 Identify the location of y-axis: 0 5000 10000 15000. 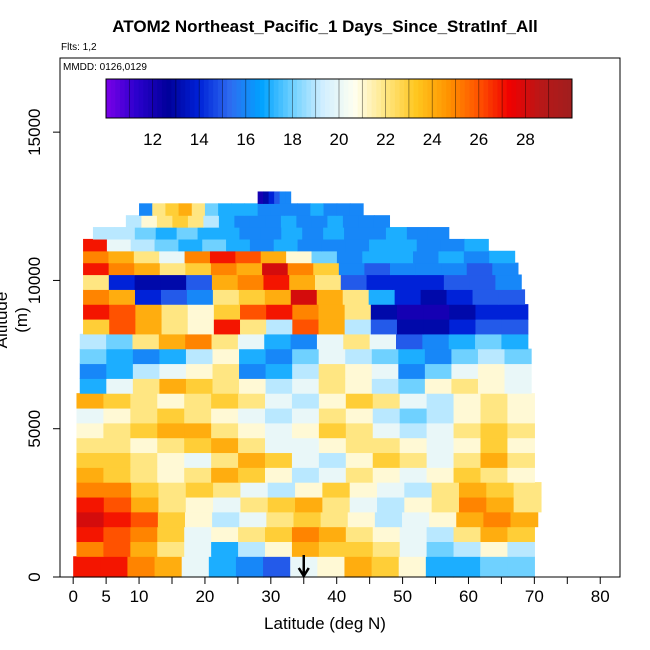
(42, 345).